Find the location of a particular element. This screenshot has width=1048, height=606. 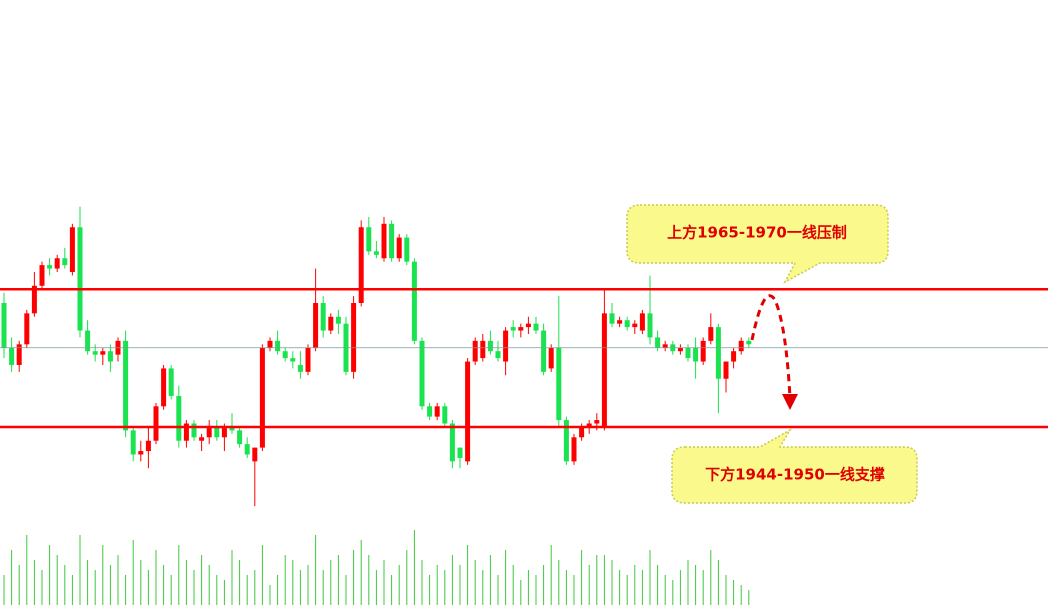

forecast-arrow is located at coordinates (774, 352).